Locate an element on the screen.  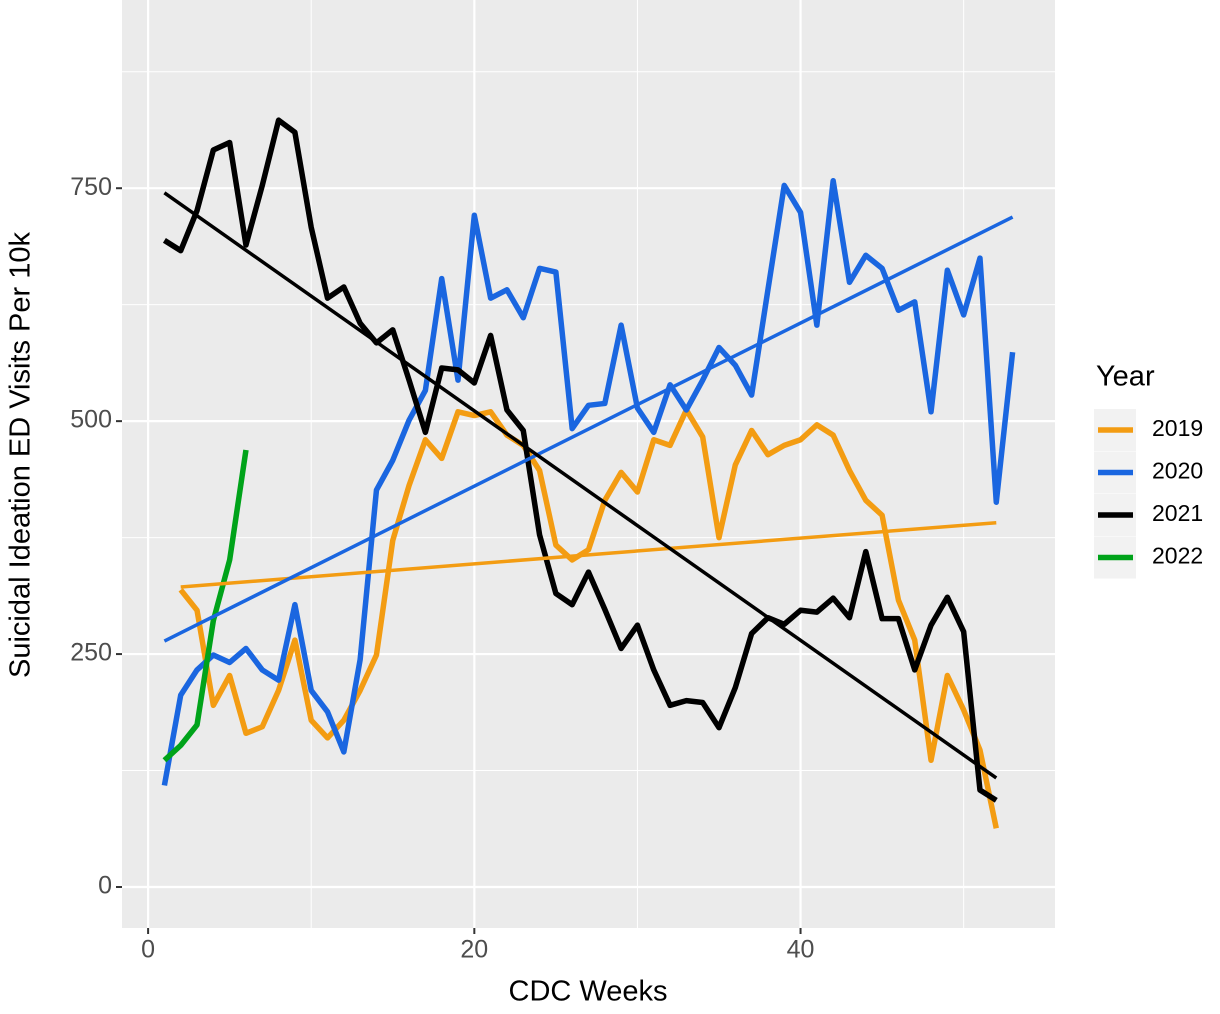
x-tick-label: 0 is located at coordinates (148, 950).